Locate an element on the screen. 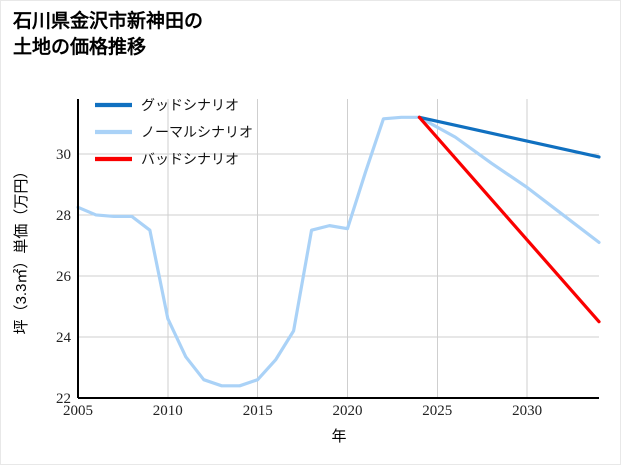  y-tick-label: 28 is located at coordinates (63, 216).